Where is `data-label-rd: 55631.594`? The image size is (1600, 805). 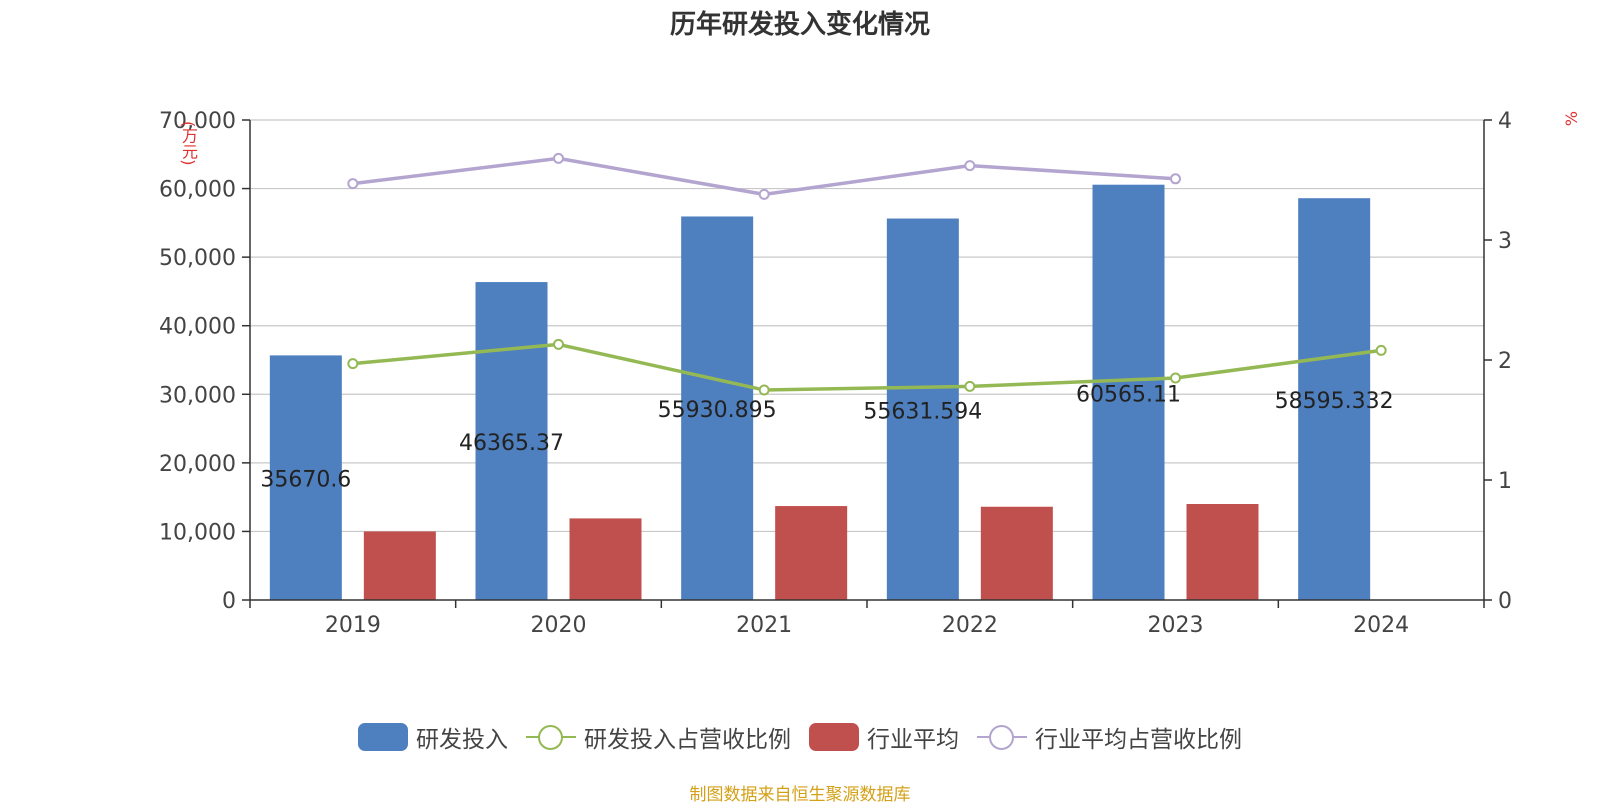 data-label-rd: 55631.594 is located at coordinates (922, 411).